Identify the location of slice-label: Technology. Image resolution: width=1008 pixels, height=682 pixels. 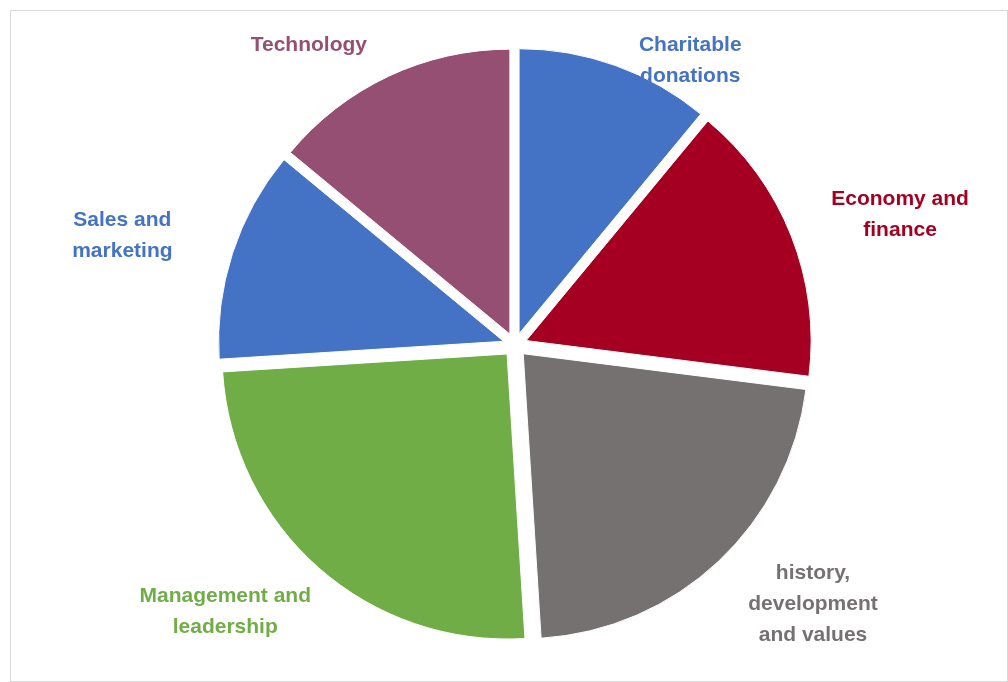
(309, 44).